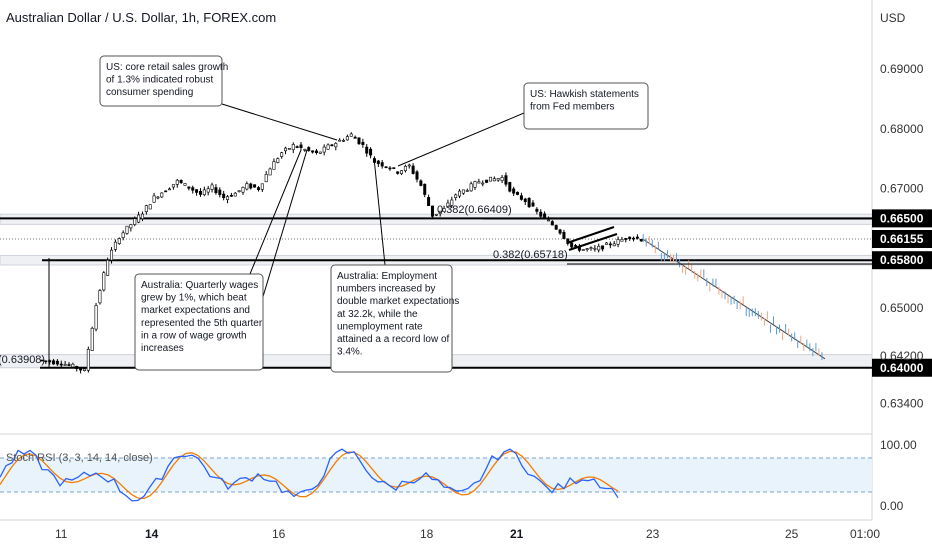  What do you see at coordinates (387, 276) in the screenshot?
I see `annotation-line: Australia: Employment` at bounding box center [387, 276].